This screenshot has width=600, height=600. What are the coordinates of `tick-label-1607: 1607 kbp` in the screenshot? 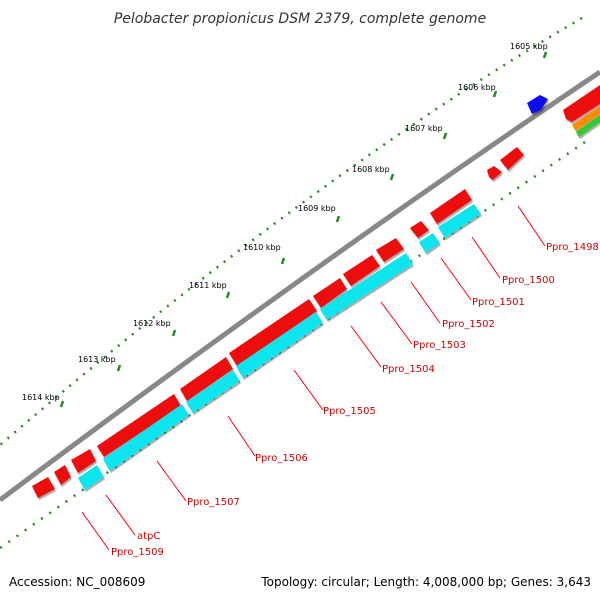 It's located at (424, 128).